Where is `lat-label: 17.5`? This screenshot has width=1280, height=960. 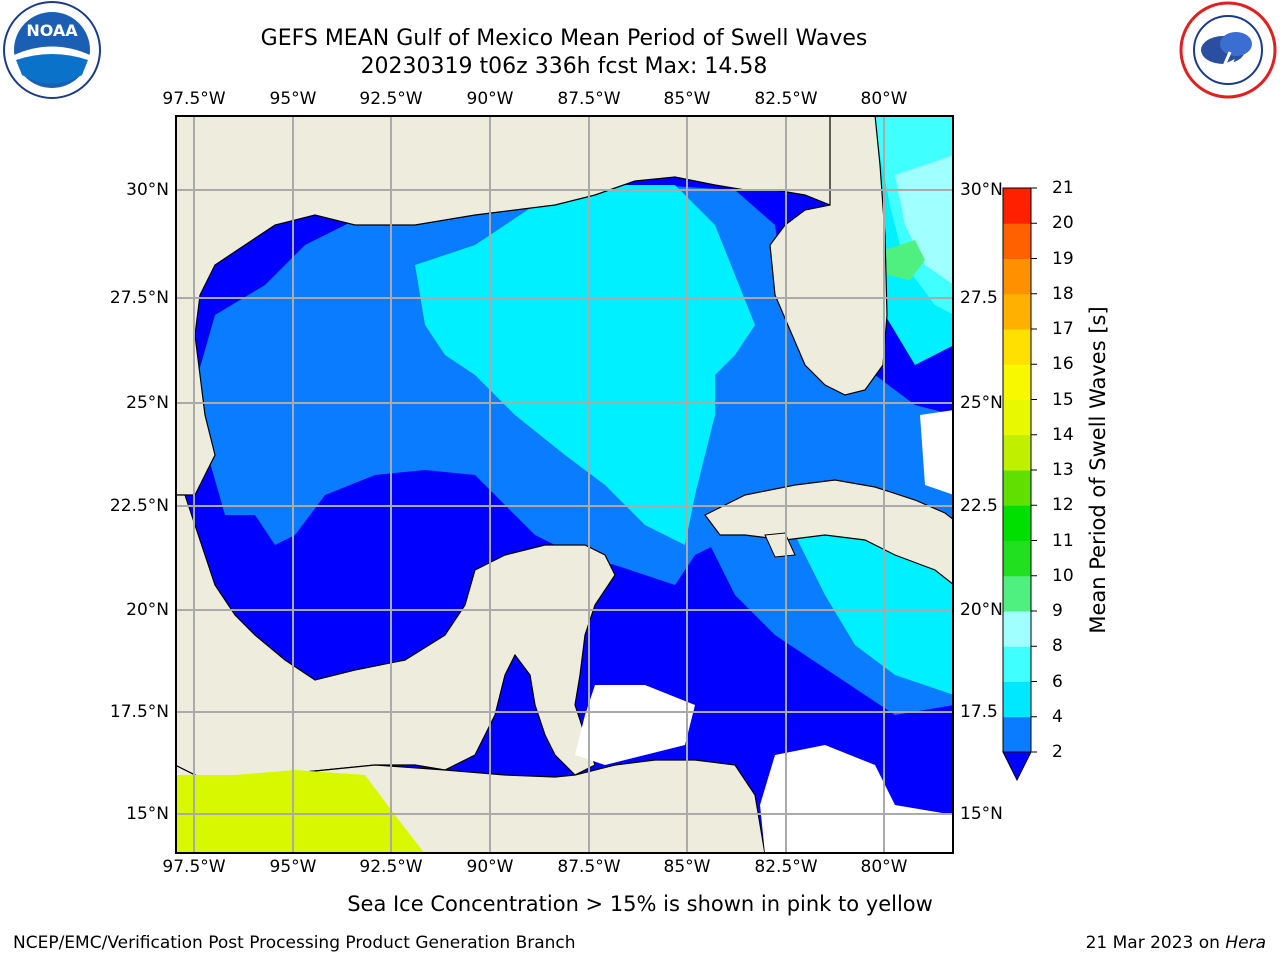
lat-label: 17.5 is located at coordinates (979, 712).